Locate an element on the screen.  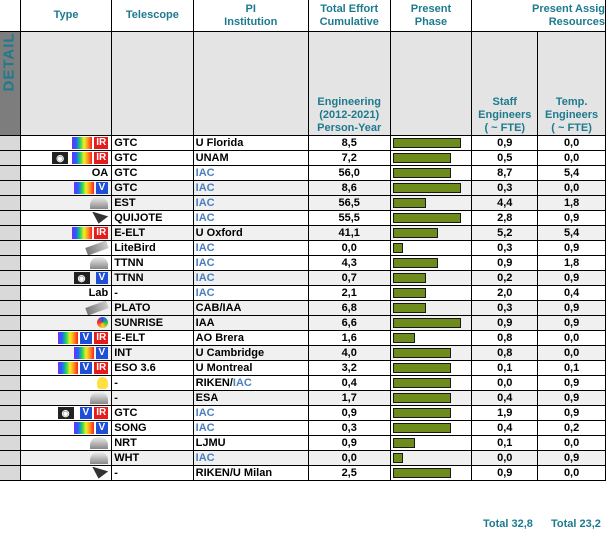
details-eng-3: Person-Year is located at coordinates (349, 128).